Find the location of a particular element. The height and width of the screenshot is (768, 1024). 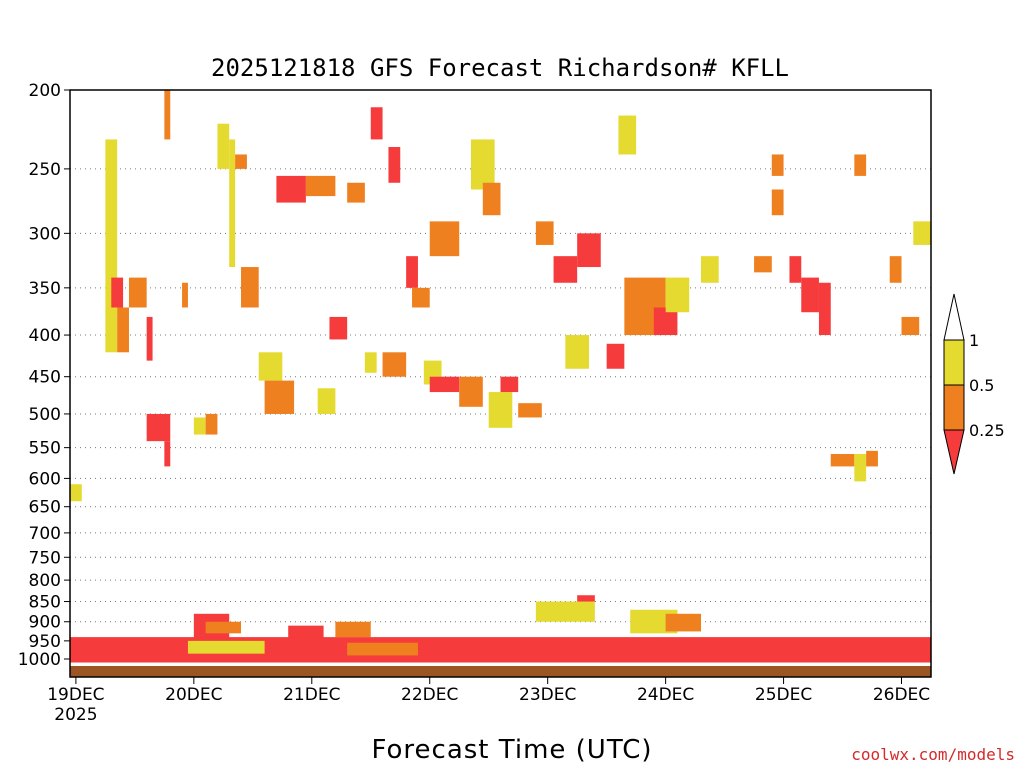

y-tick-label-250: 250 is located at coordinates (45, 170).